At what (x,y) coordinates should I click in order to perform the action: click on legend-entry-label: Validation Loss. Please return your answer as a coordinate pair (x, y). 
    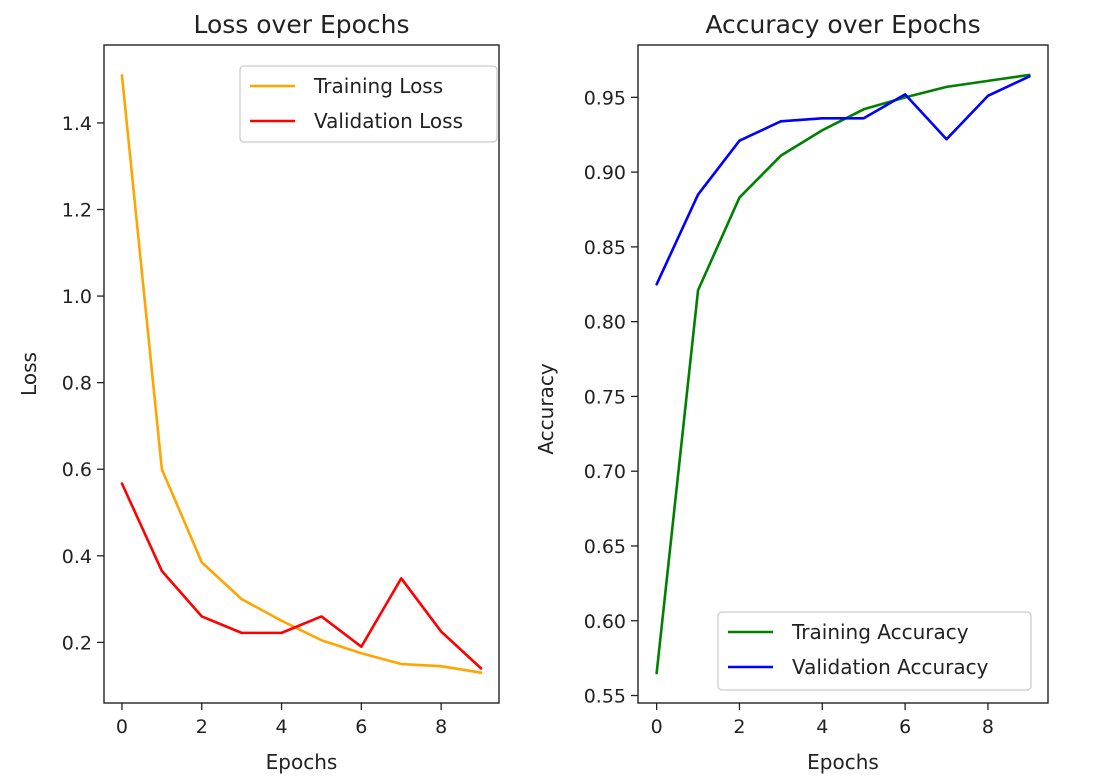
    Looking at the image, I should click on (388, 121).